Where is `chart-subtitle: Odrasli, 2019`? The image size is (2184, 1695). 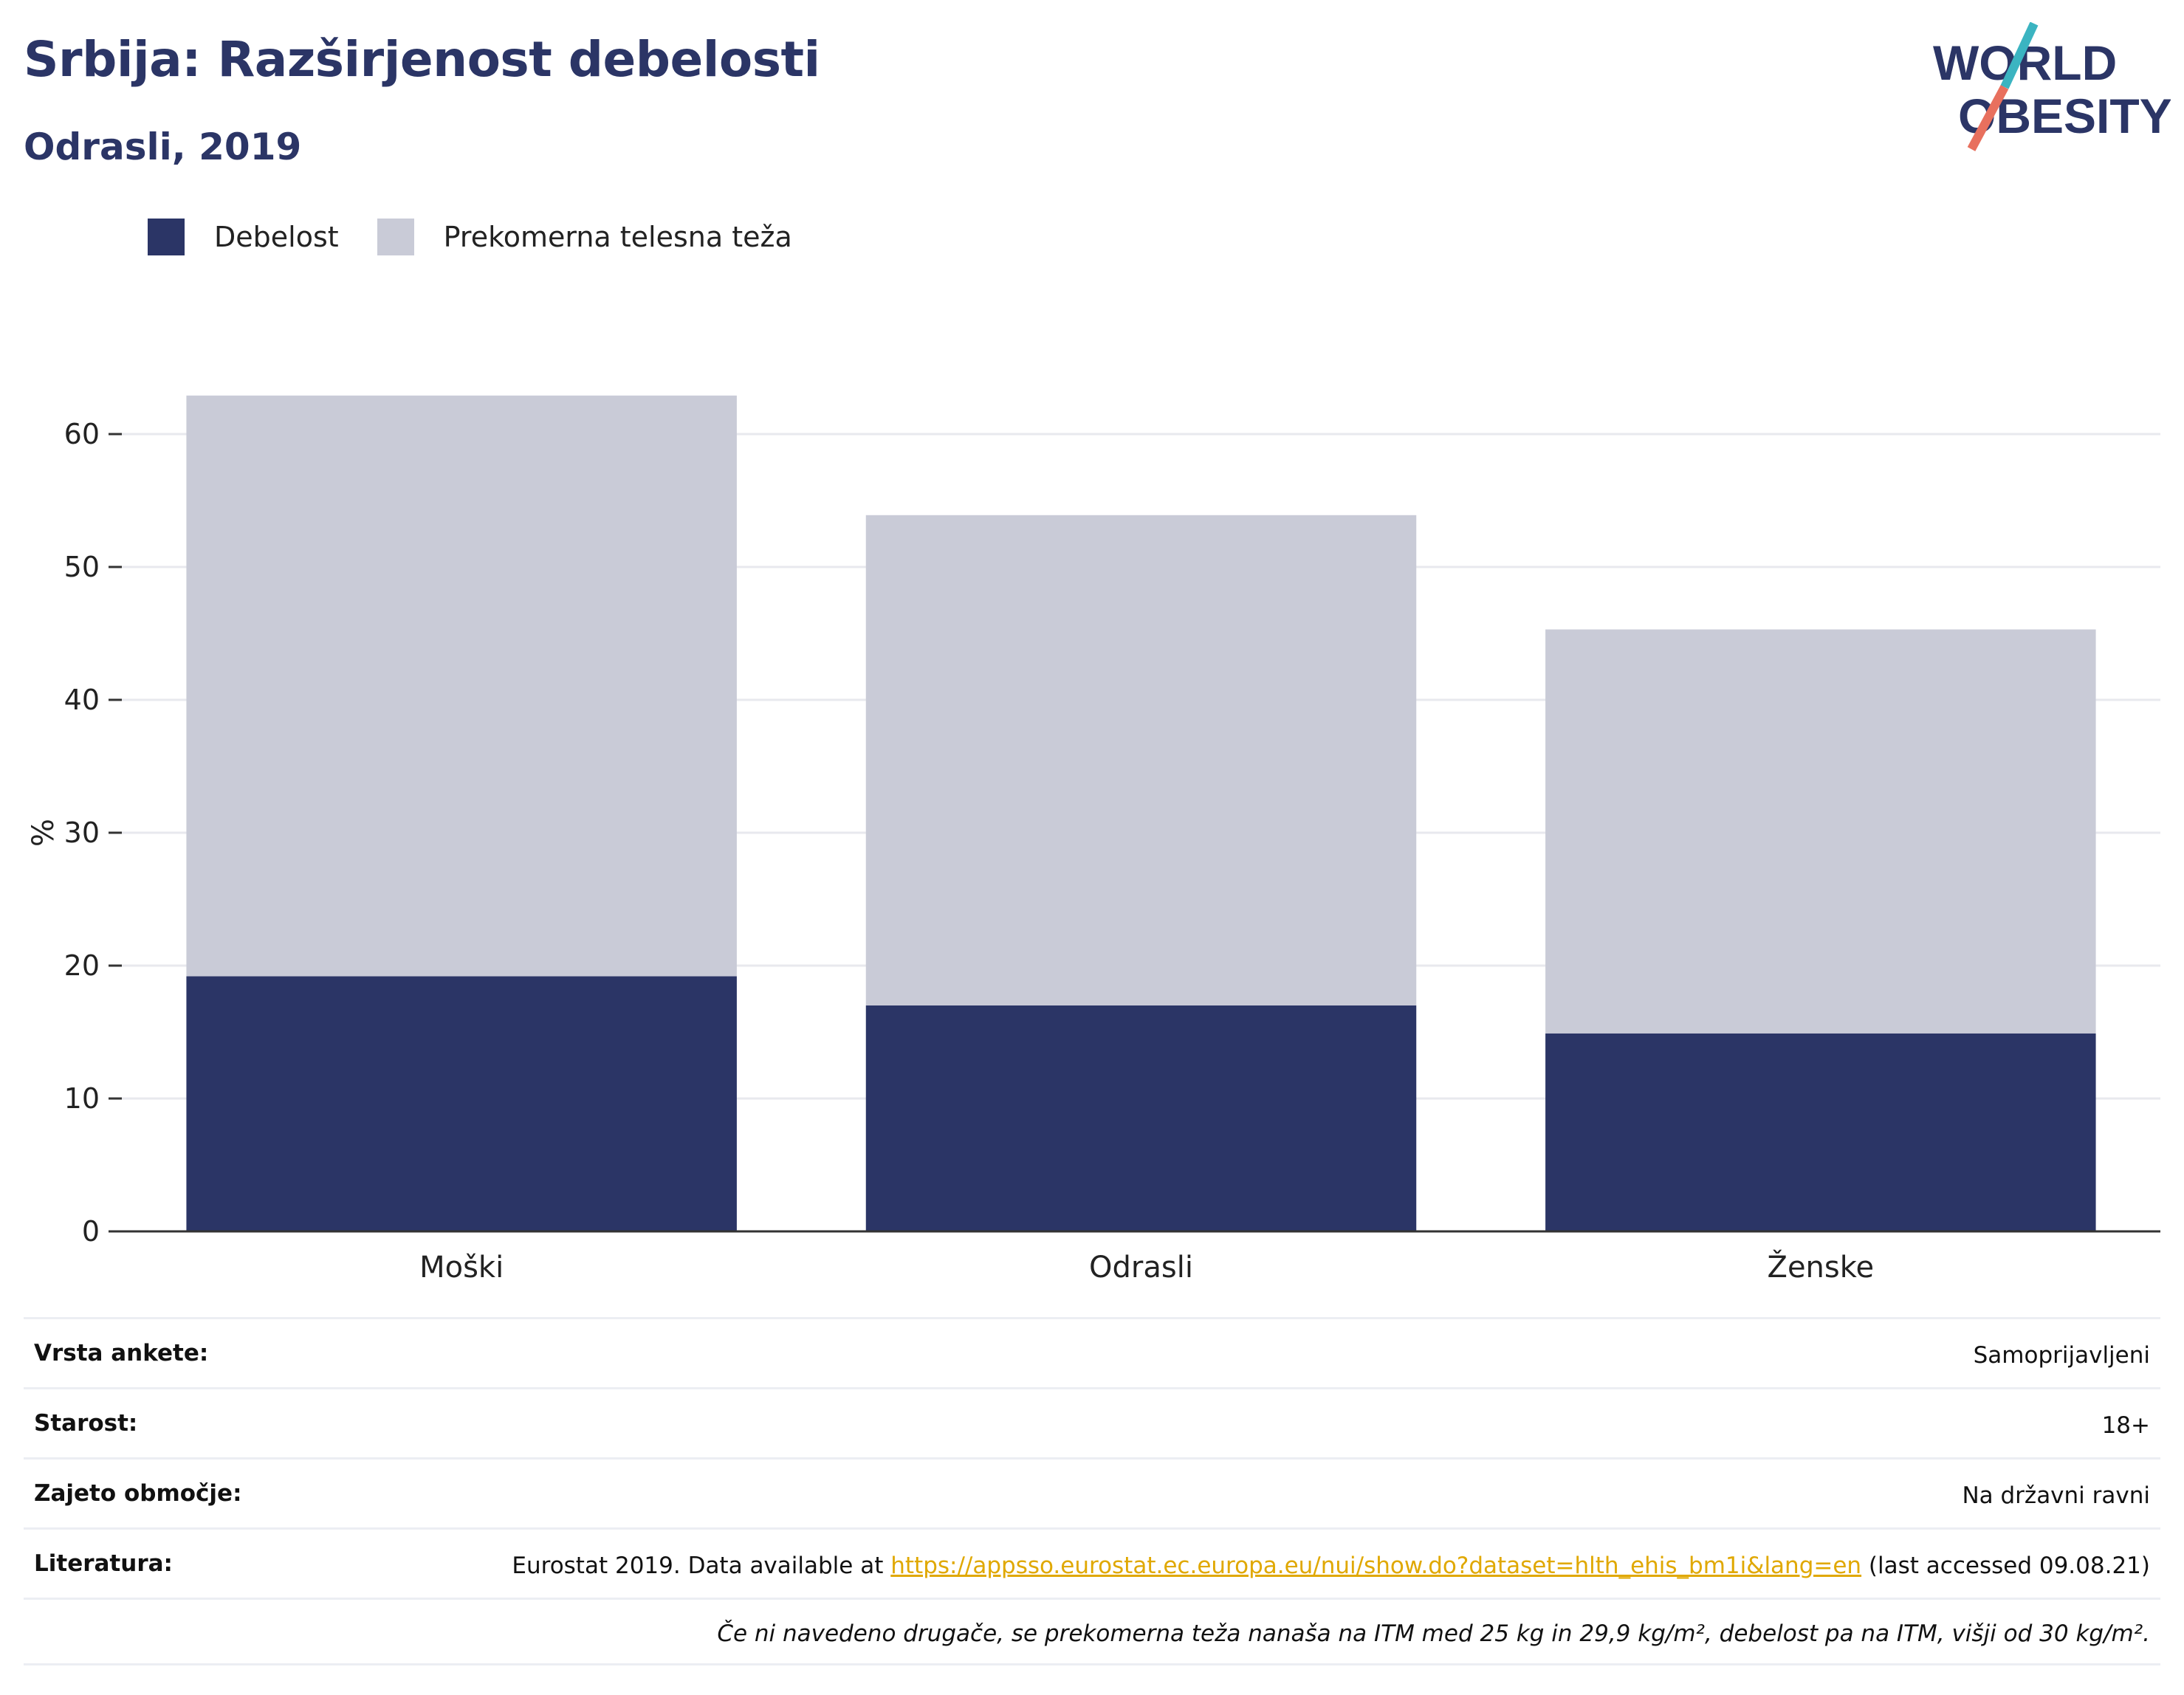
chart-subtitle: Odrasli, 2019 is located at coordinates (163, 147).